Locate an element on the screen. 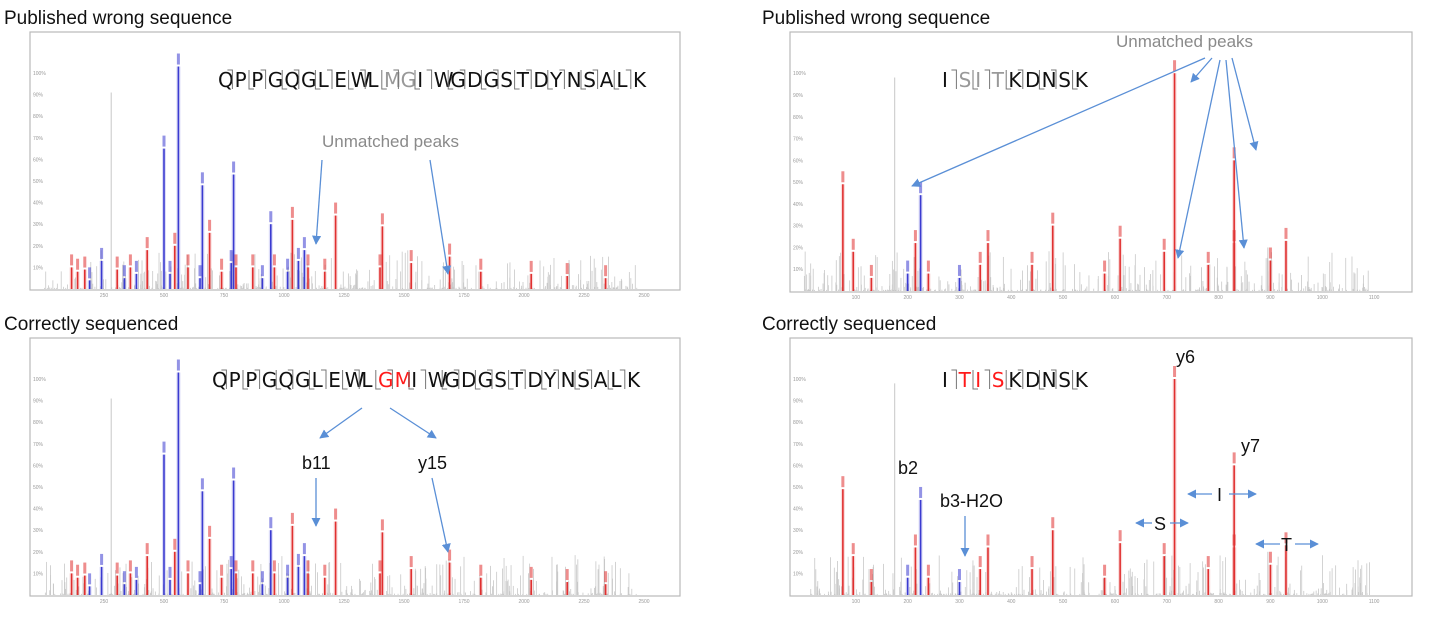  y-tick-label: 60% is located at coordinates (798, 161).